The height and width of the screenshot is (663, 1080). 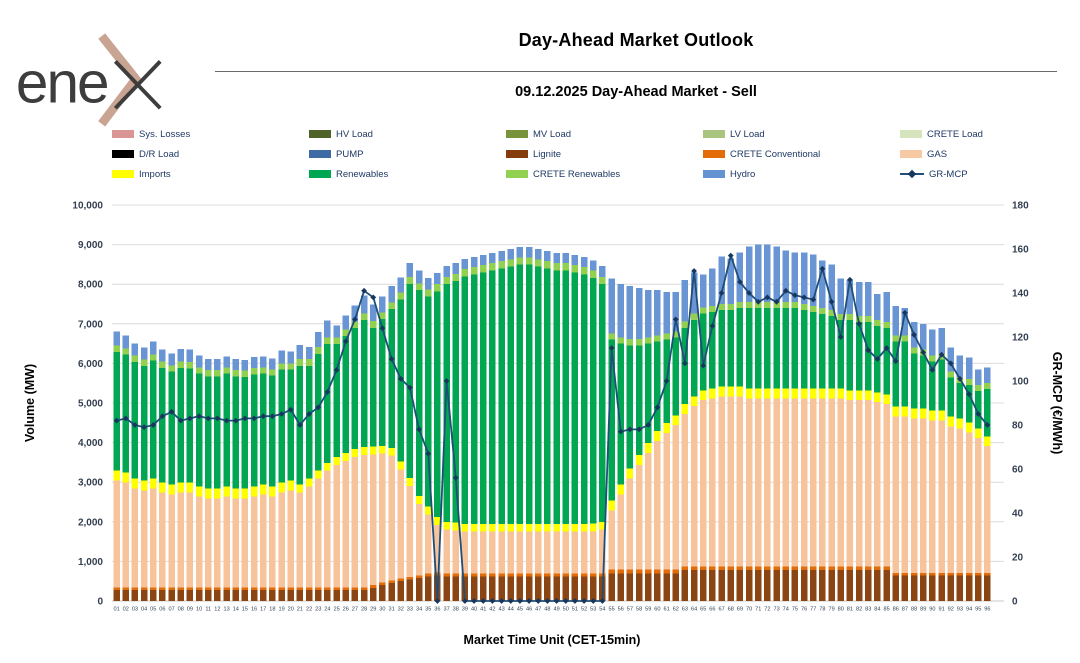 What do you see at coordinates (190, 610) in the screenshot?
I see `svg-text: 09` at bounding box center [190, 610].